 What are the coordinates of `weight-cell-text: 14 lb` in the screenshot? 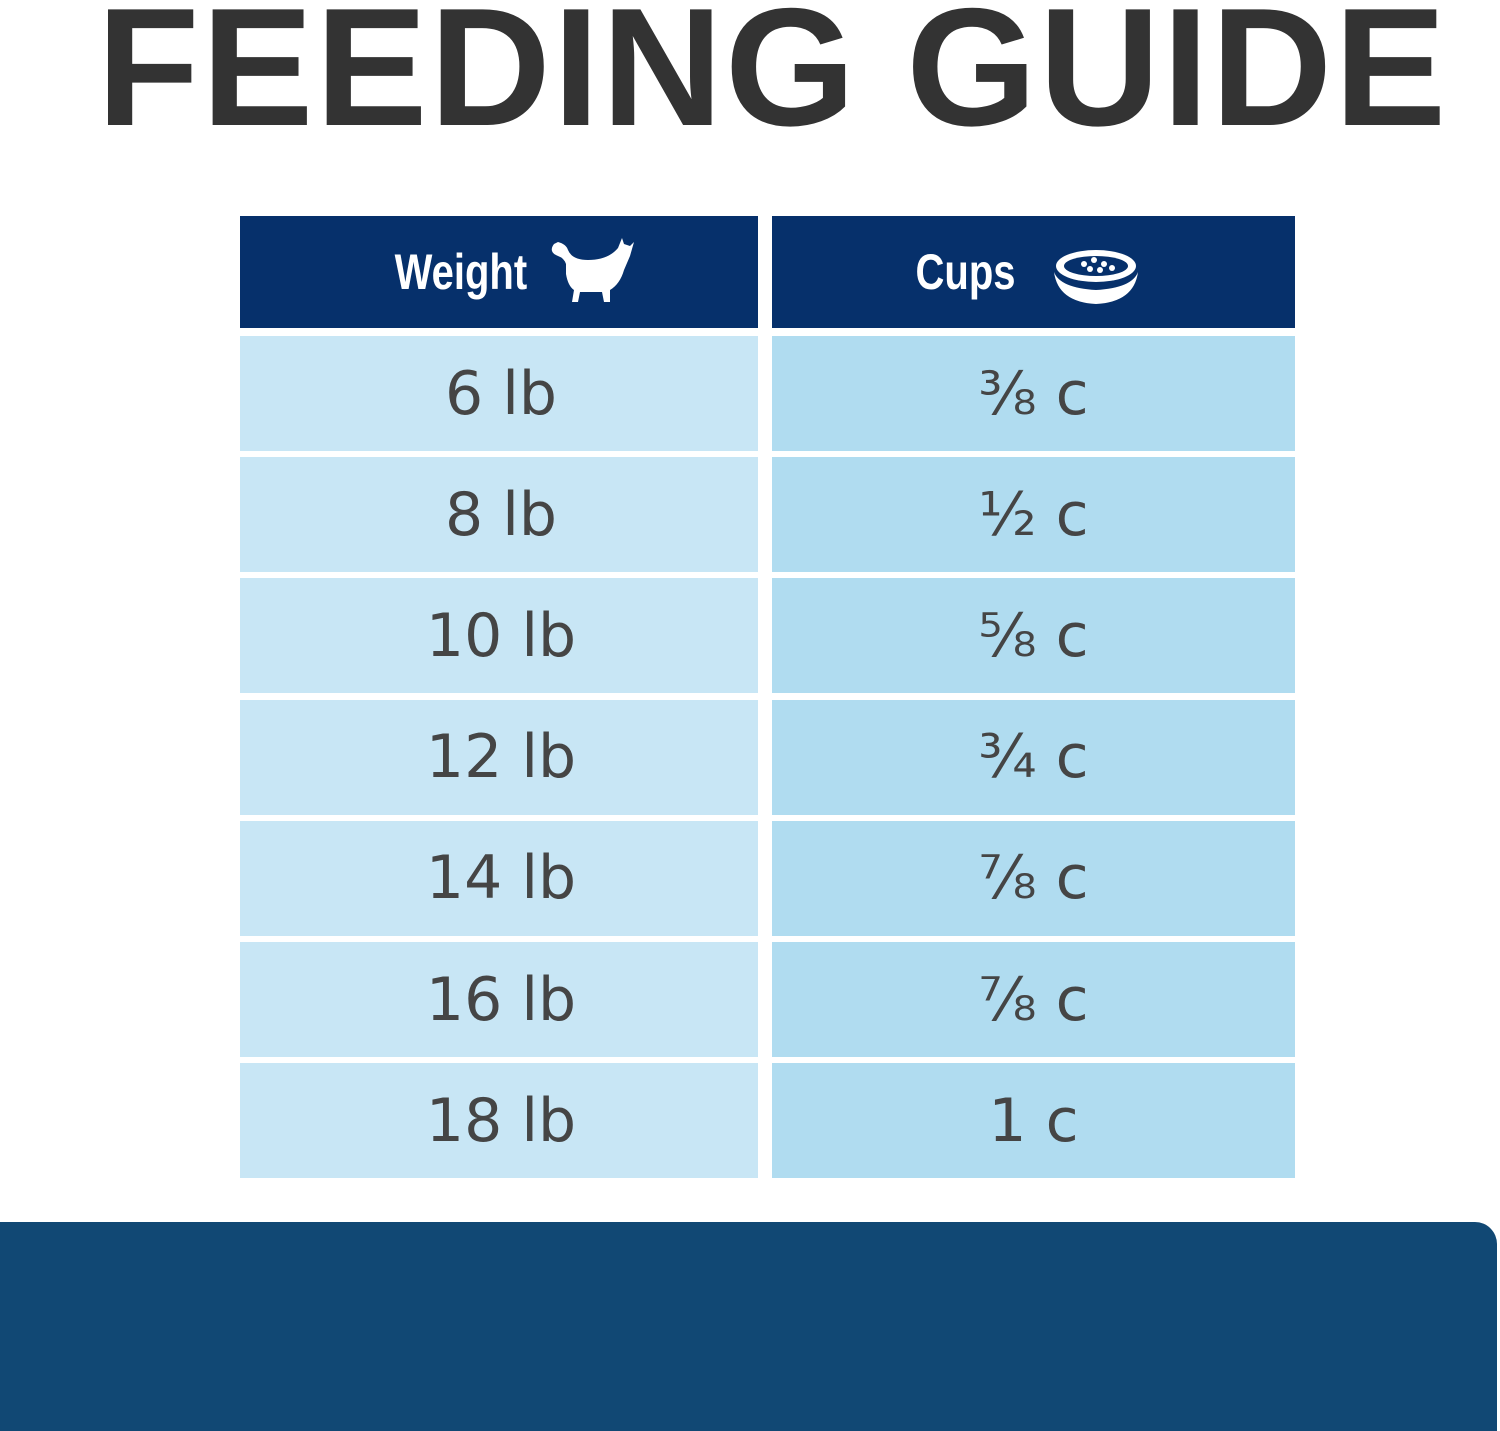 It's located at (501, 878).